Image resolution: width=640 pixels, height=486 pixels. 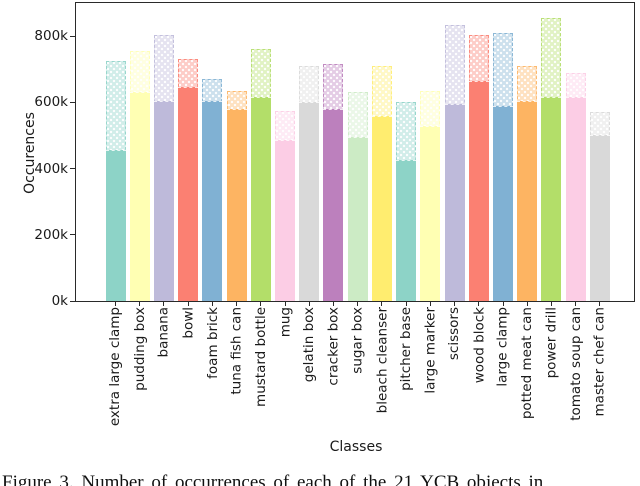 I want to click on y-tick-label: 600k, so click(x=51, y=102).